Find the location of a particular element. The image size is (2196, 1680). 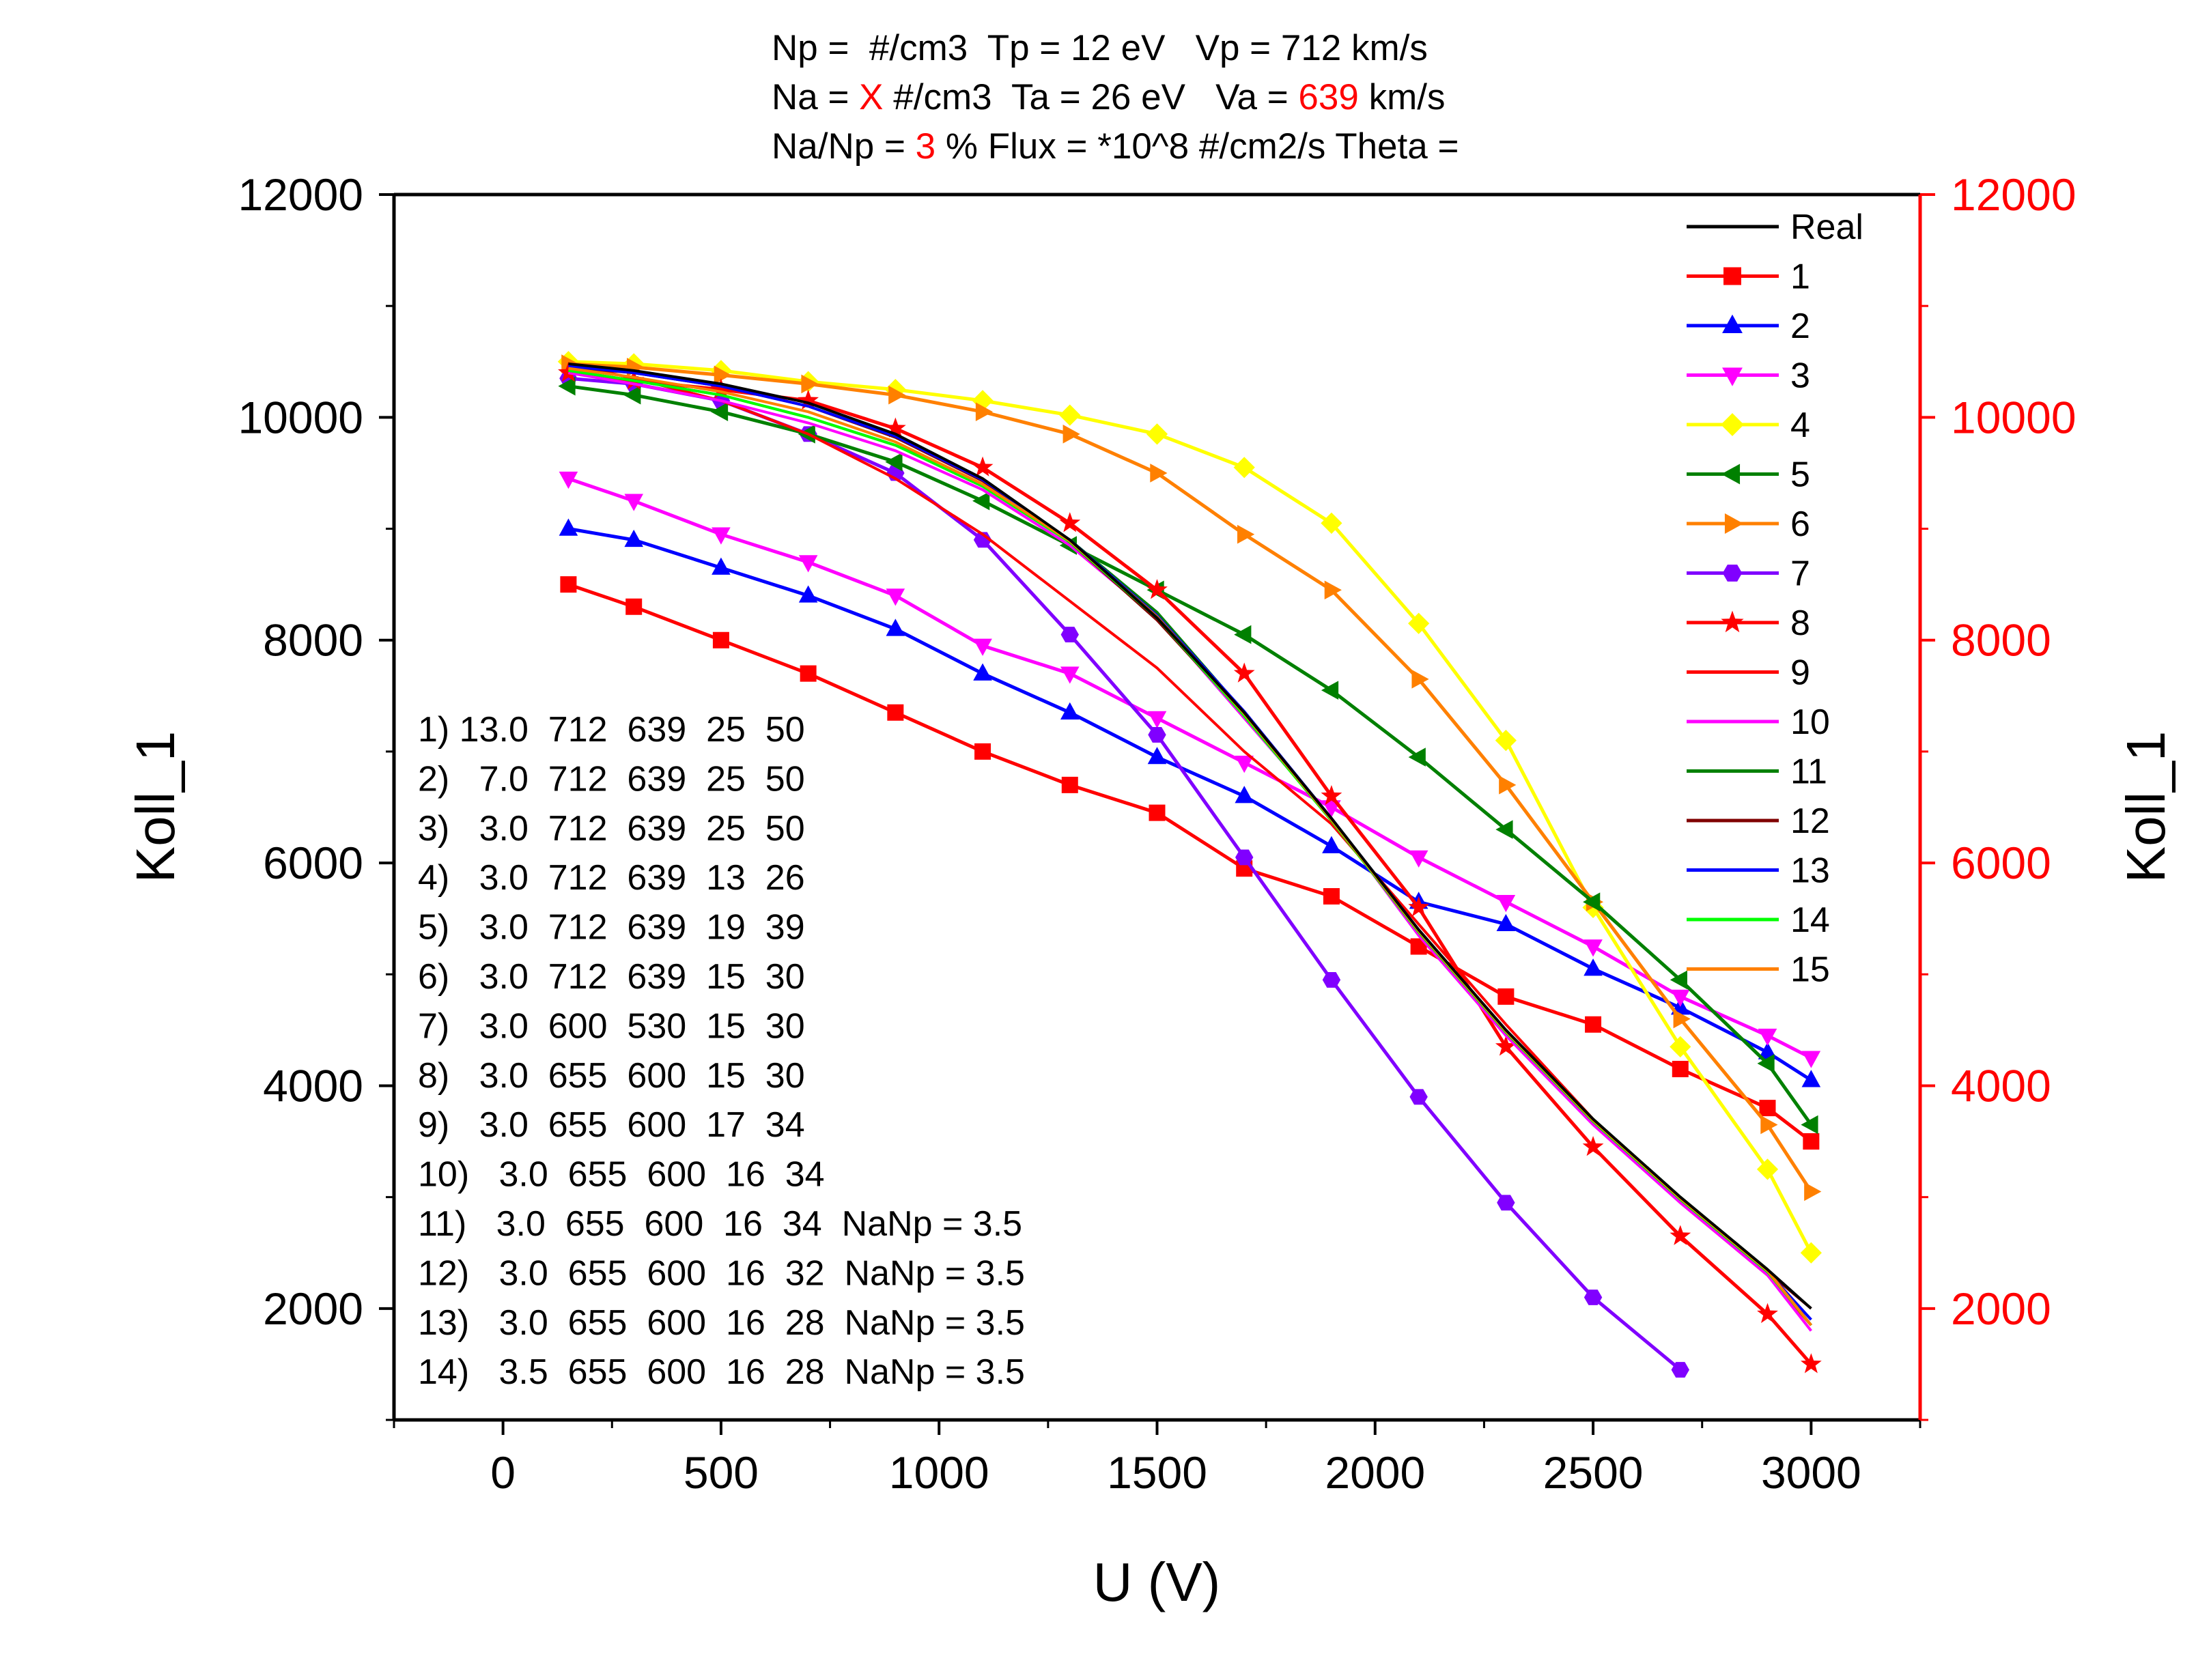

annotation-line: 10) 3.0 655 600 16 34 is located at coordinates (622, 1175).